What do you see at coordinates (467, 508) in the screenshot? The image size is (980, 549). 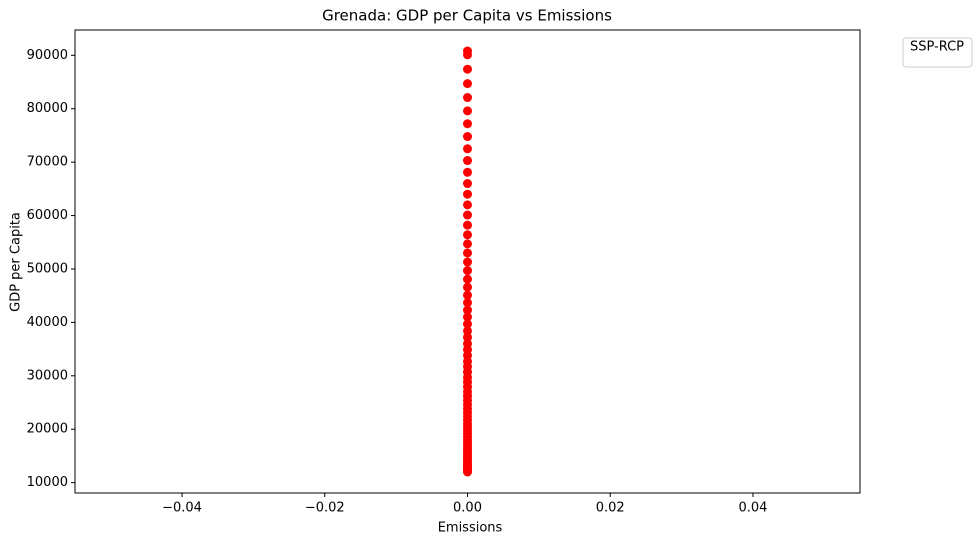 I see `x-tick-label: 0.00` at bounding box center [467, 508].